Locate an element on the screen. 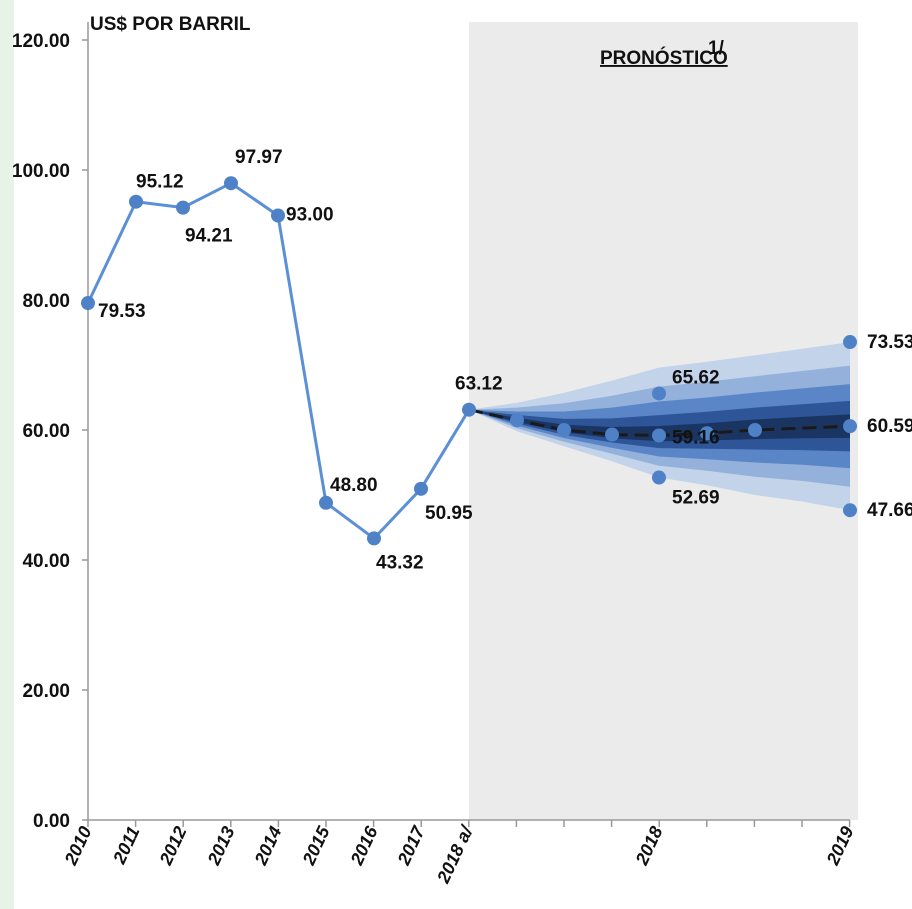 Image resolution: width=912 pixels, height=909 pixels. historical-data-label: 93.00 is located at coordinates (310, 215).